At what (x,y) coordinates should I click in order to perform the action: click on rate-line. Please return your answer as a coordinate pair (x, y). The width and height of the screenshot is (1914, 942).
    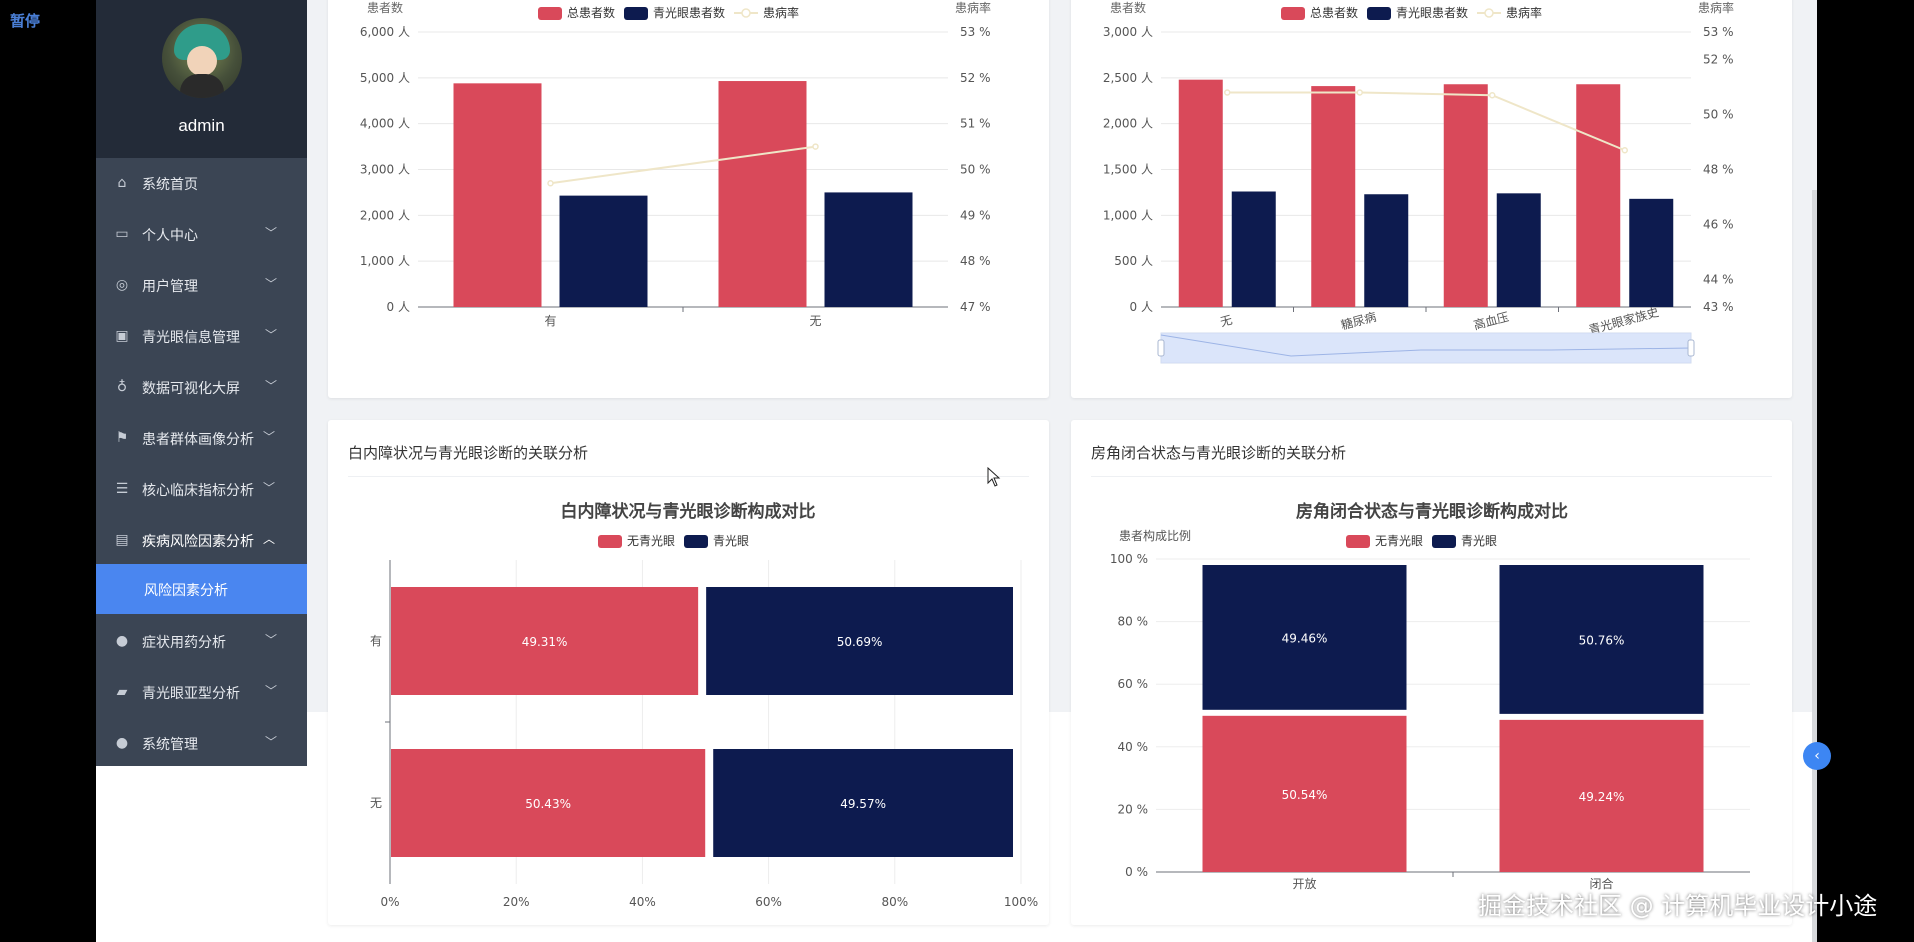
    Looking at the image, I should click on (1426, 121).